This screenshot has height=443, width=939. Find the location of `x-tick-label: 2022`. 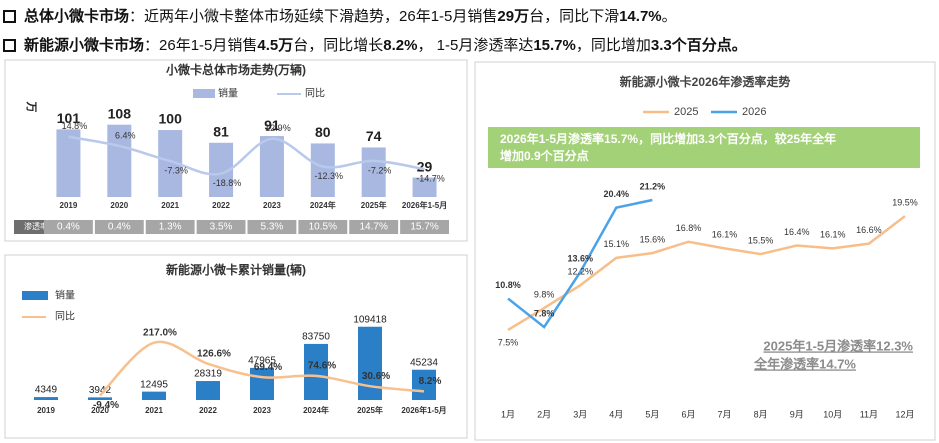

x-tick-label: 2022 is located at coordinates (221, 205).